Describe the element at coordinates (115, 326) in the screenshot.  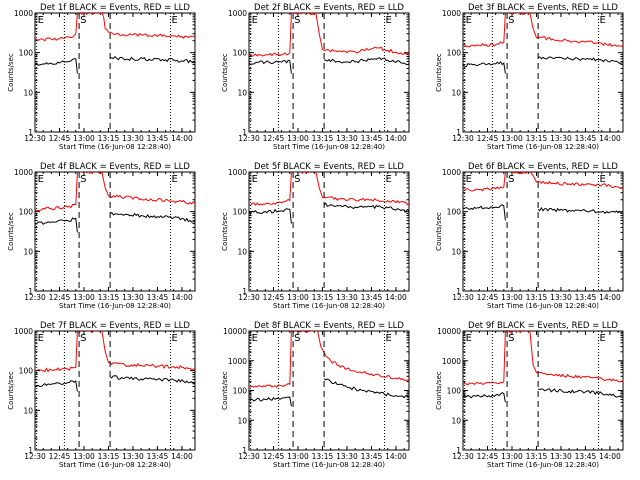
I see `panel-title: Det 7f BLACK = Events, RED = LLD` at that location.